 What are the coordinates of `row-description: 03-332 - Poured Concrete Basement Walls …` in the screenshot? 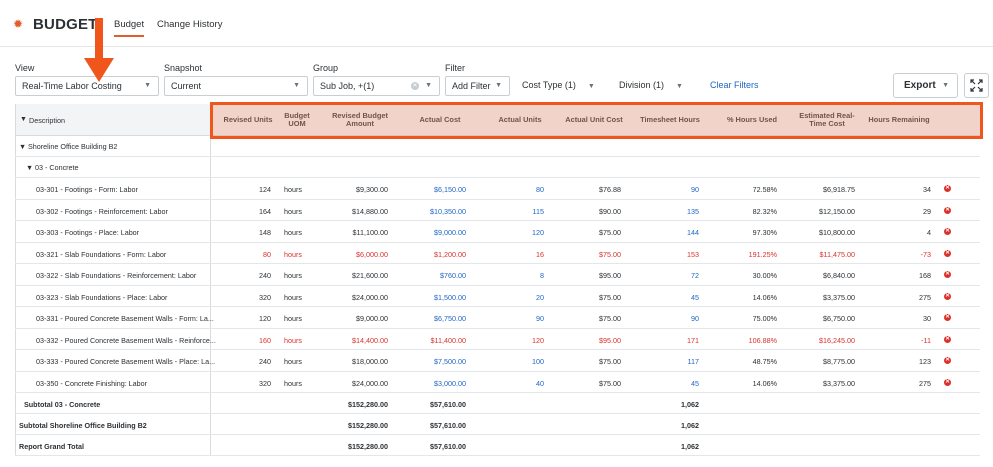 It's located at (126, 340).